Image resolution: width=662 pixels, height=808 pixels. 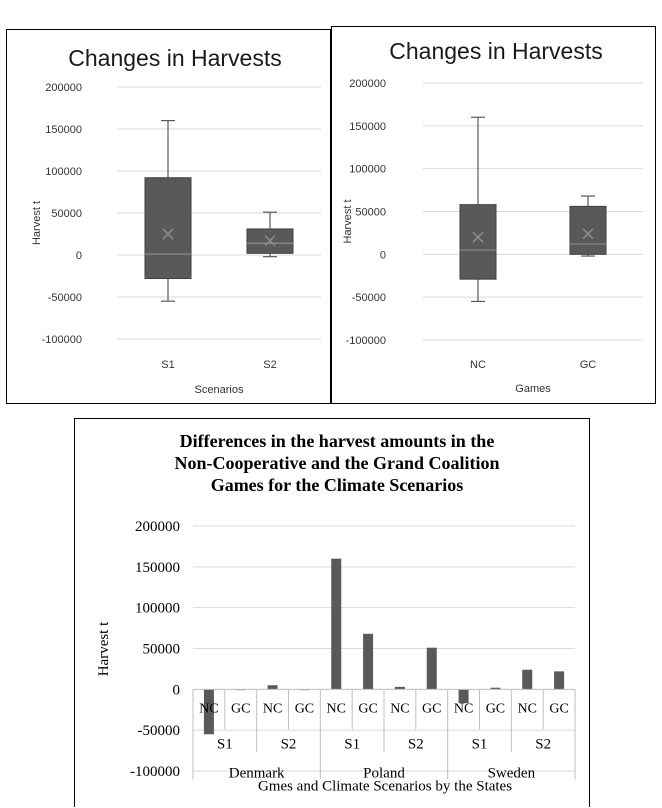 What do you see at coordinates (167, 365) in the screenshot?
I see `x-tick-label: S1` at bounding box center [167, 365].